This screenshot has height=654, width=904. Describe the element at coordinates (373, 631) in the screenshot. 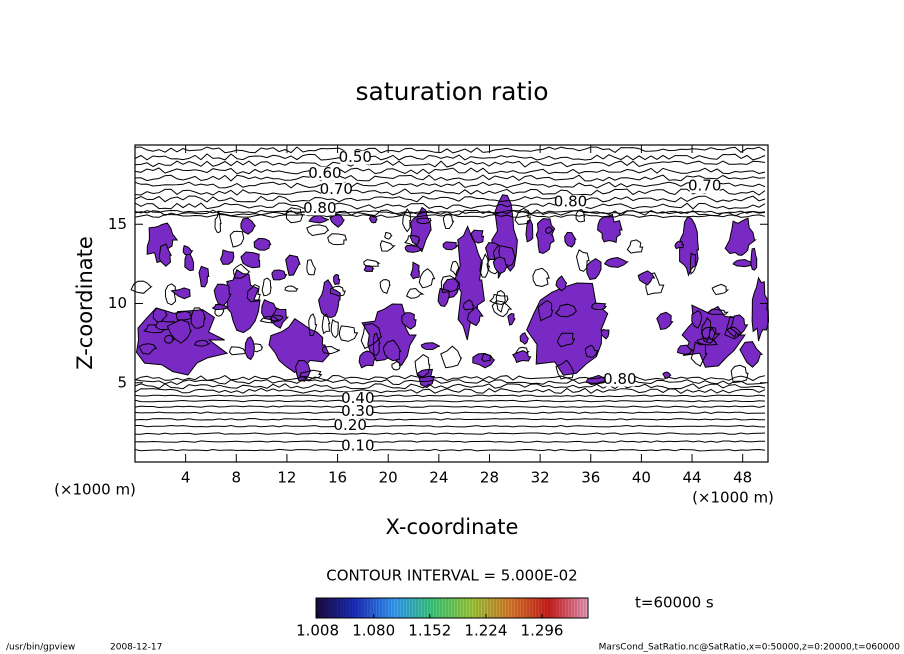

I see `colorbar-tick-label: 1.080` at that location.